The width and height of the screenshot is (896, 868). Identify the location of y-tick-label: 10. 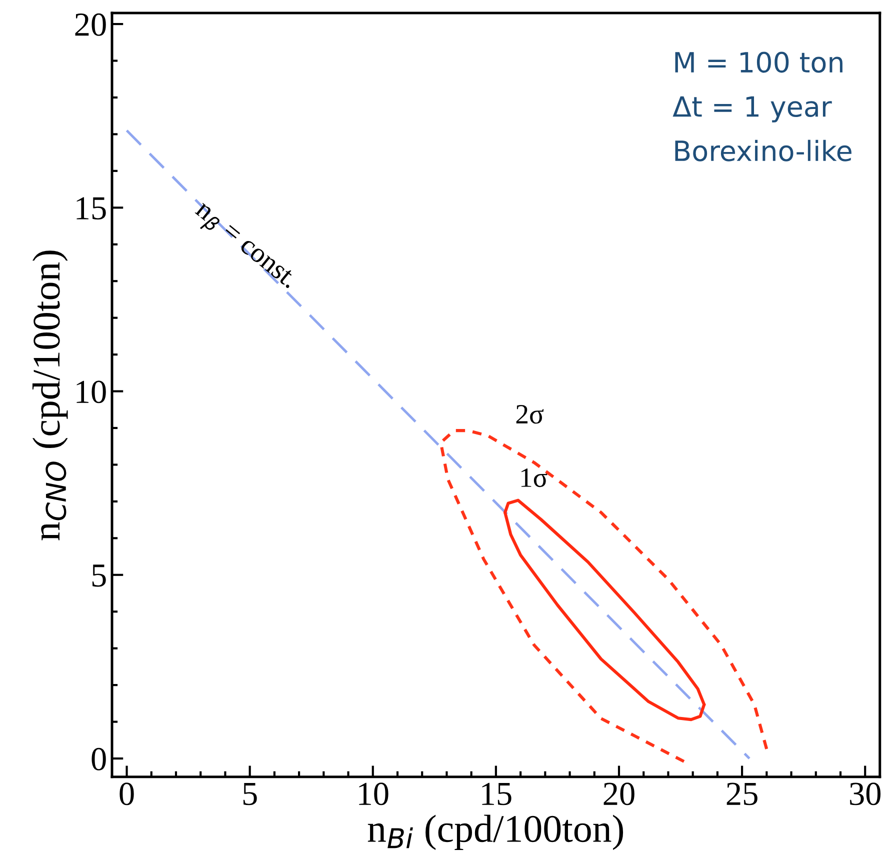
(91, 392).